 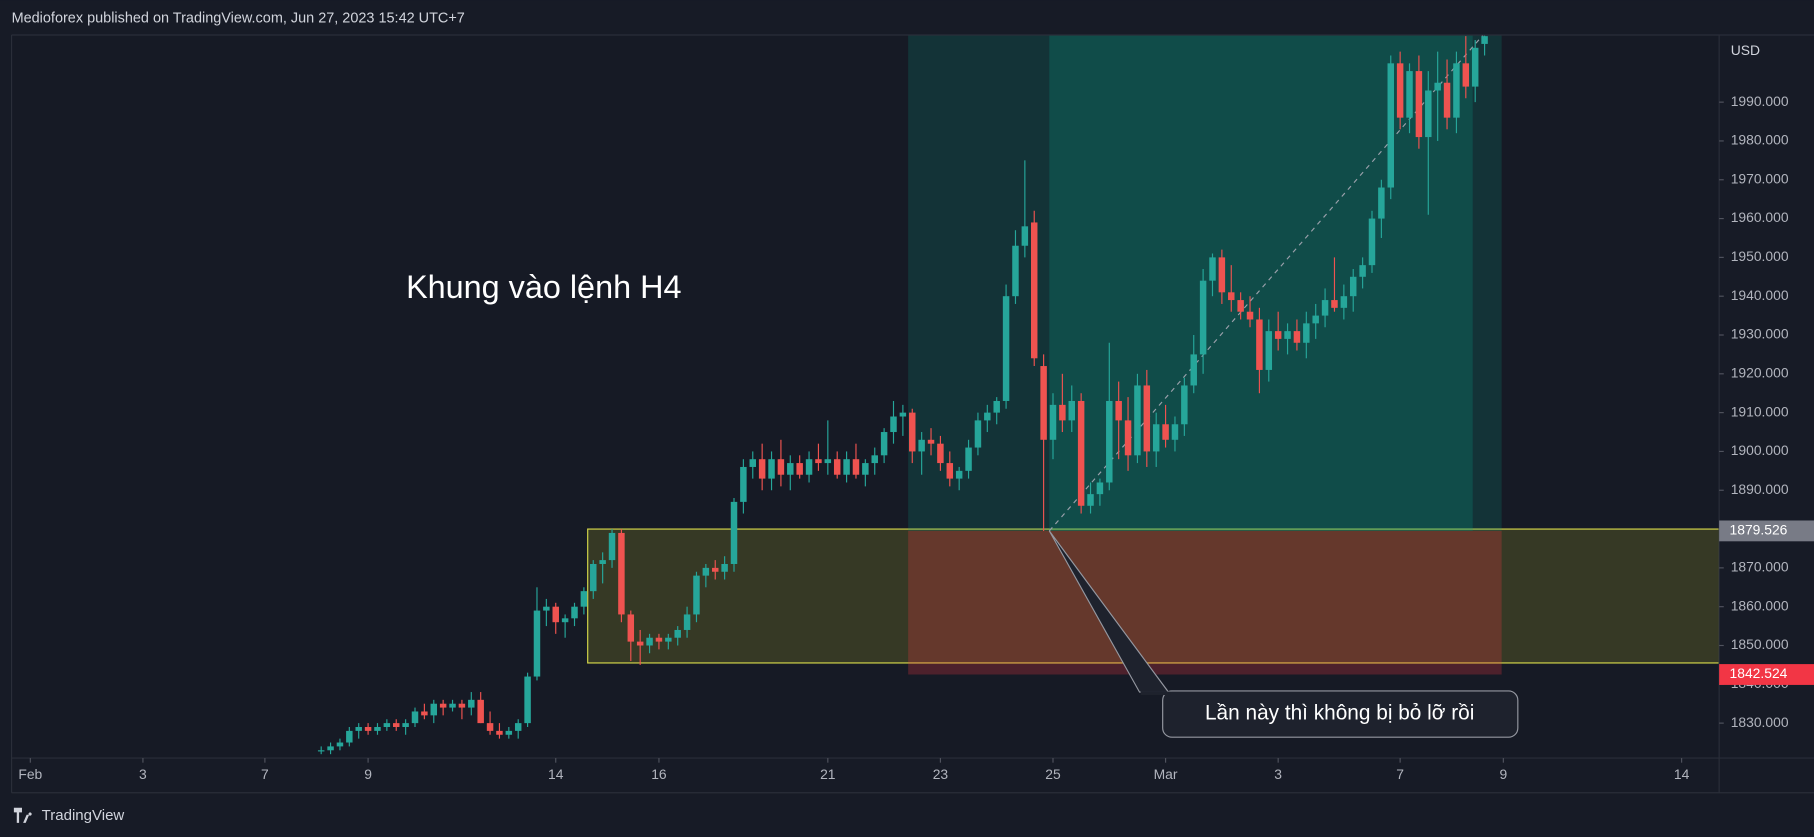 I want to click on y-tick-label: 1890.000, so click(x=1760, y=489).